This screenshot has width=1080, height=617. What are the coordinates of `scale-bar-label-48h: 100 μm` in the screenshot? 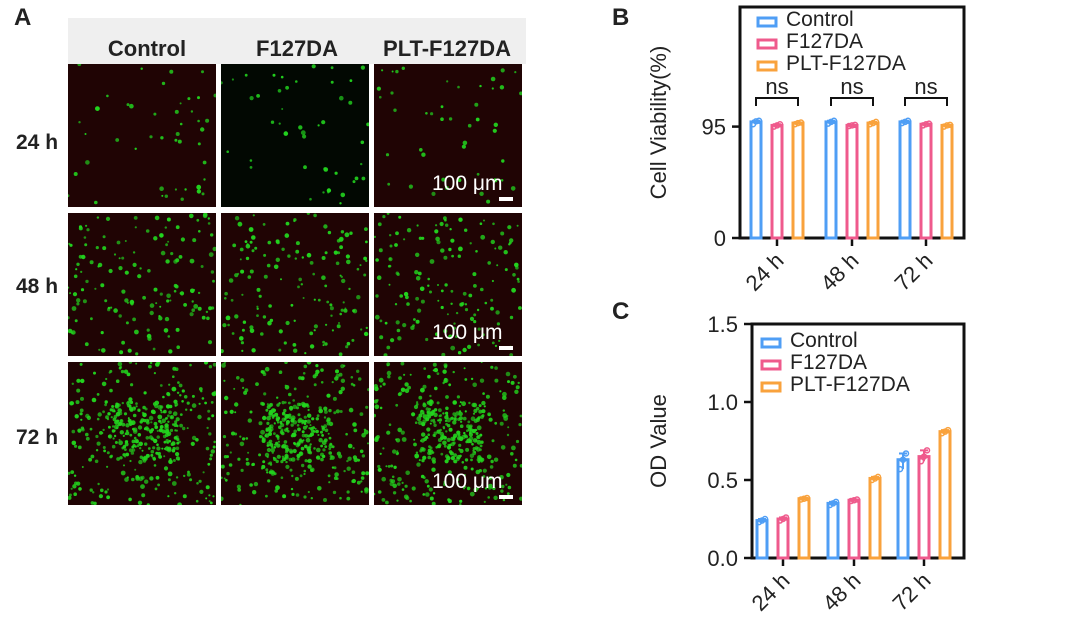 It's located at (467, 332).